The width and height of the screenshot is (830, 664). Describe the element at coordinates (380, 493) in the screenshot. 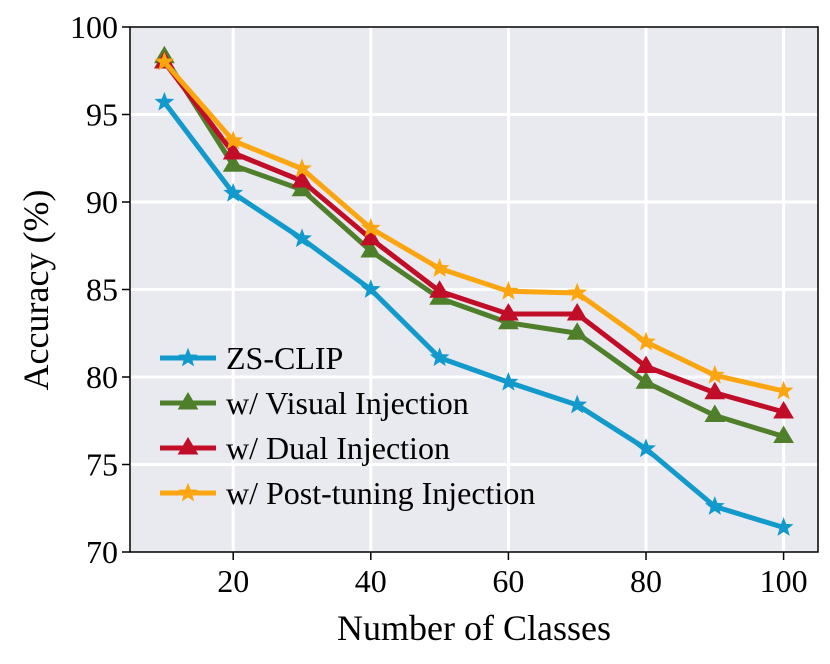

I see `legend-label: w/ Post-tuning Injection` at that location.